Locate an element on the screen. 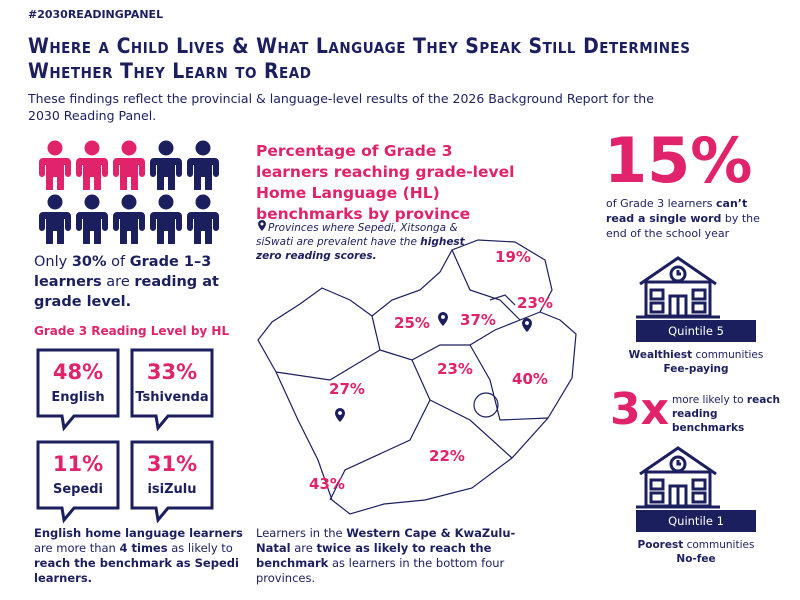 Image resolution: width=800 pixels, height=600 pixels. text-segment: English home language learners is located at coordinates (138, 533).